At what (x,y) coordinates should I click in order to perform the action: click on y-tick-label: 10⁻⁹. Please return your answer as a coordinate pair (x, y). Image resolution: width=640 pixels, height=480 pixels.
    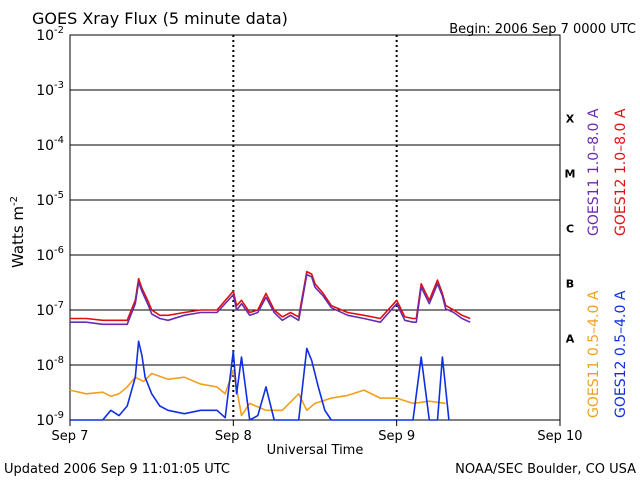
    Looking at the image, I should click on (50, 419).